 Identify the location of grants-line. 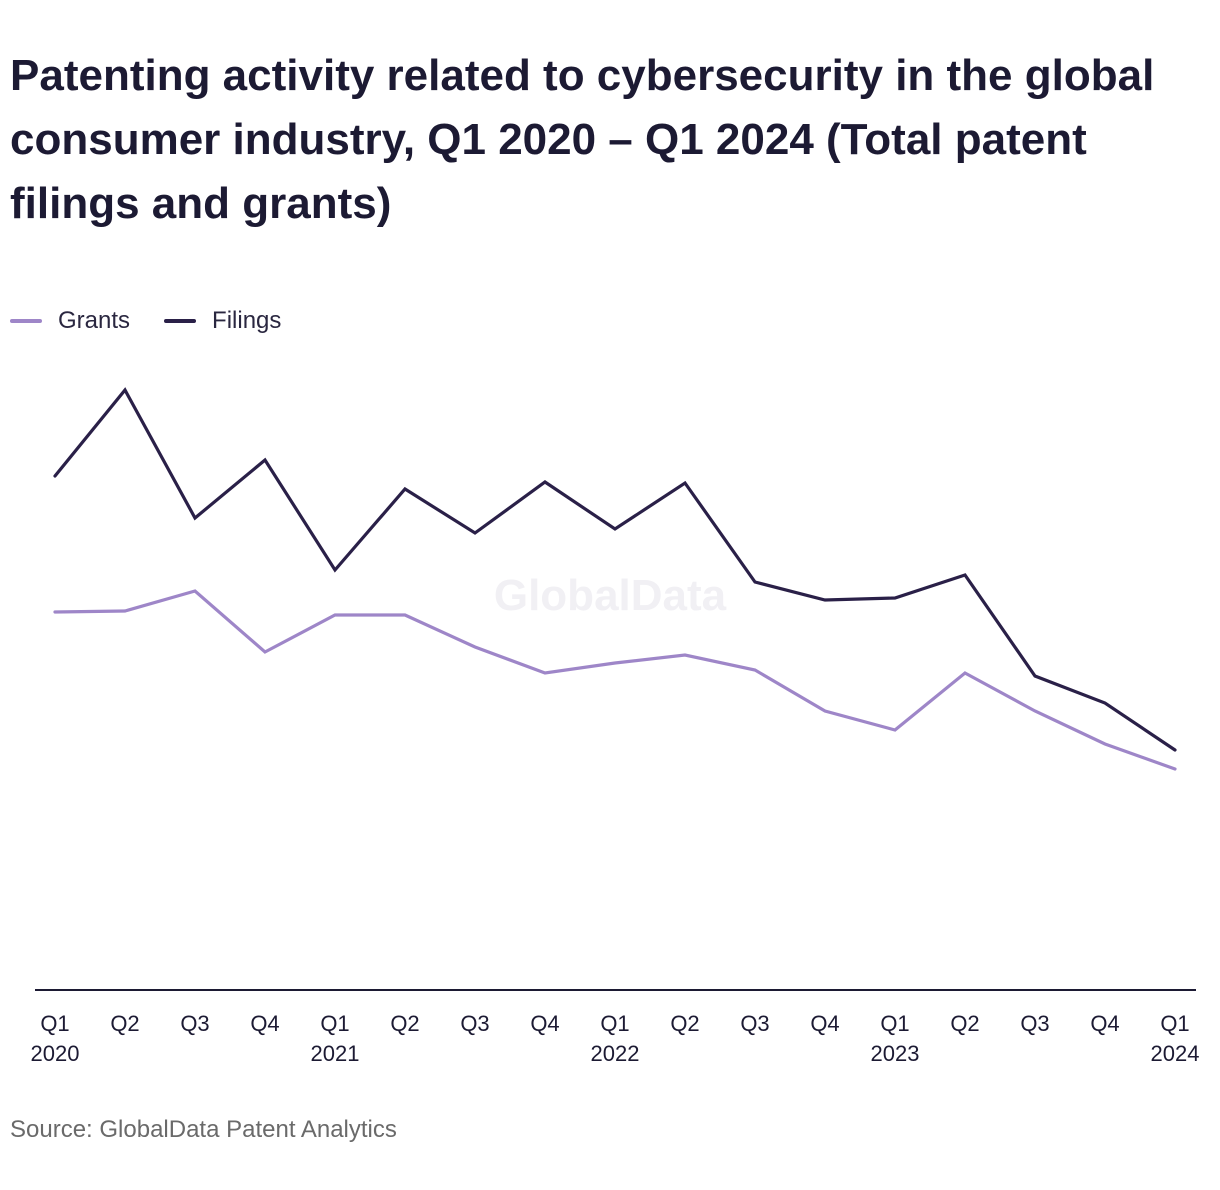
(615, 680).